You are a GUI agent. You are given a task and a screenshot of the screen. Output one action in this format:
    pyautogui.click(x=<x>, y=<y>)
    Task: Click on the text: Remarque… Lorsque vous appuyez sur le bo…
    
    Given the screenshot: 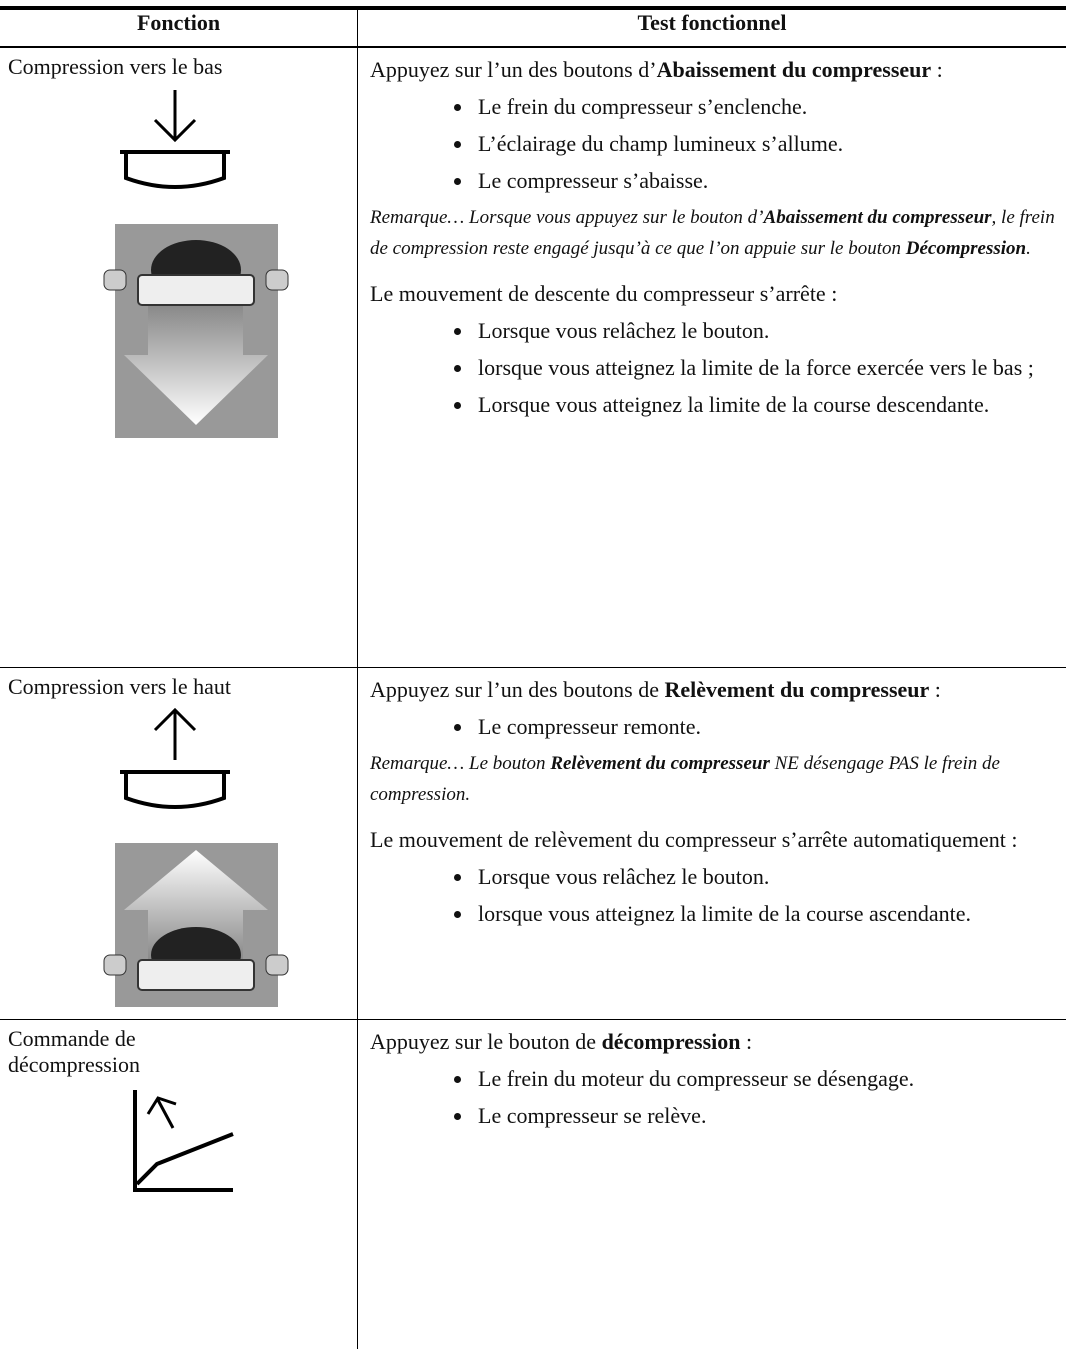 What is the action you would take?
    pyautogui.click(x=567, y=217)
    